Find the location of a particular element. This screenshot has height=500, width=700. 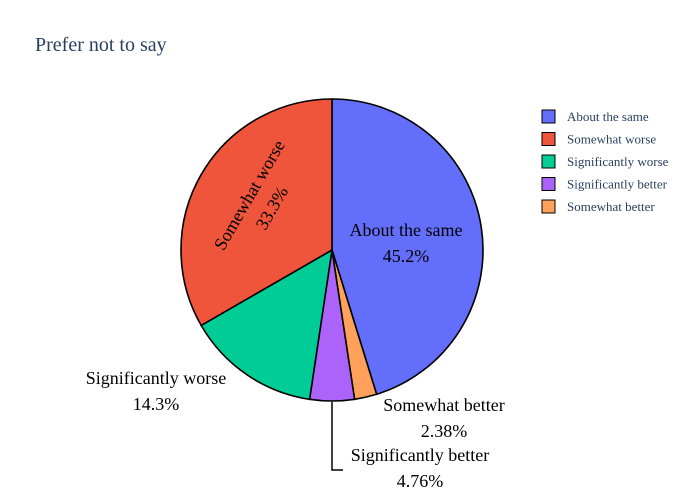

chart-title: Prefer not to say is located at coordinates (101, 45).